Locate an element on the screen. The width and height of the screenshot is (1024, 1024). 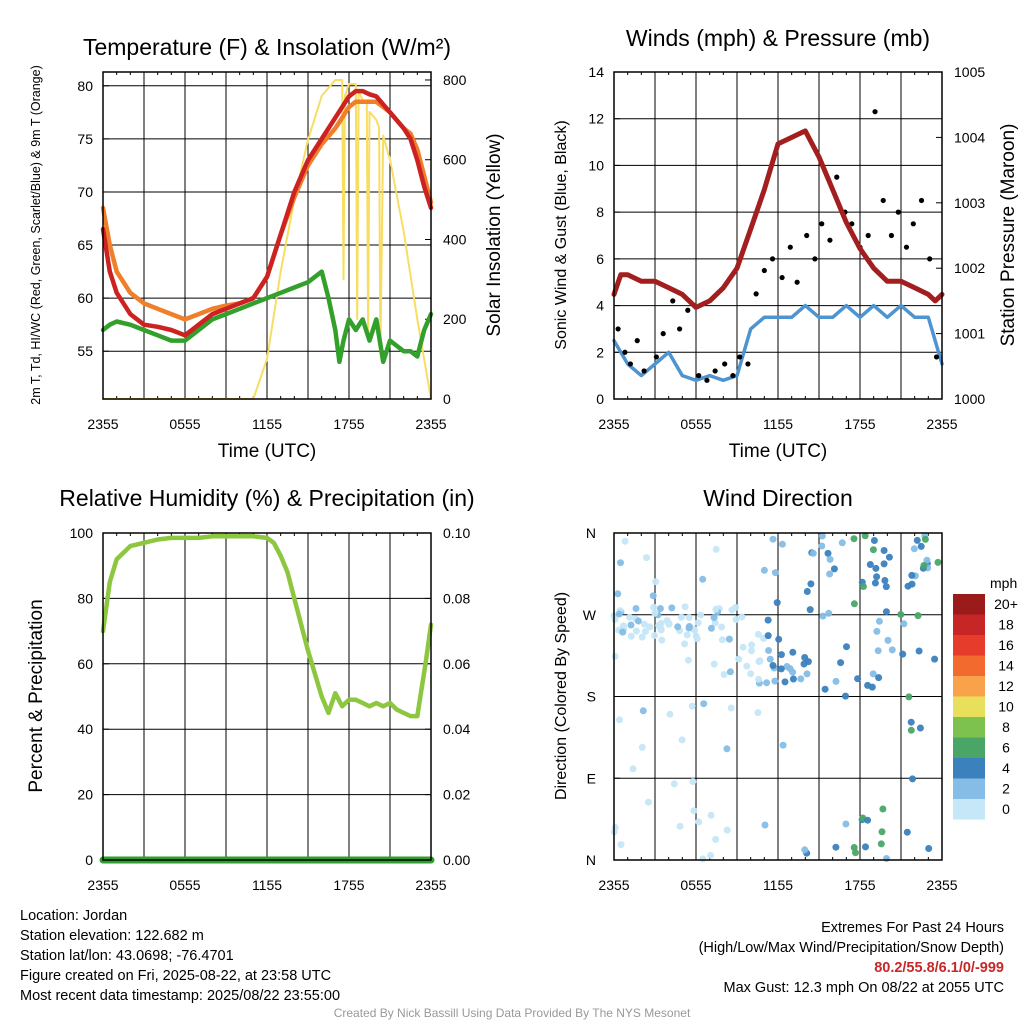
legend-title: mph is located at coordinates (1003, 583).